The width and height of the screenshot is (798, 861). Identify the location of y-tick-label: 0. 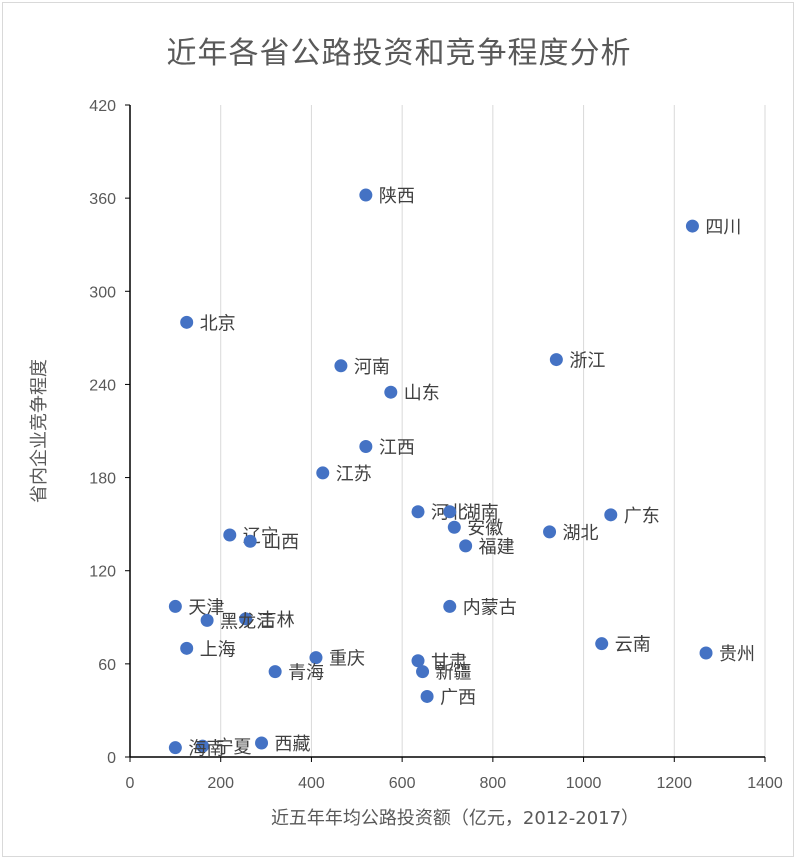
(111, 758).